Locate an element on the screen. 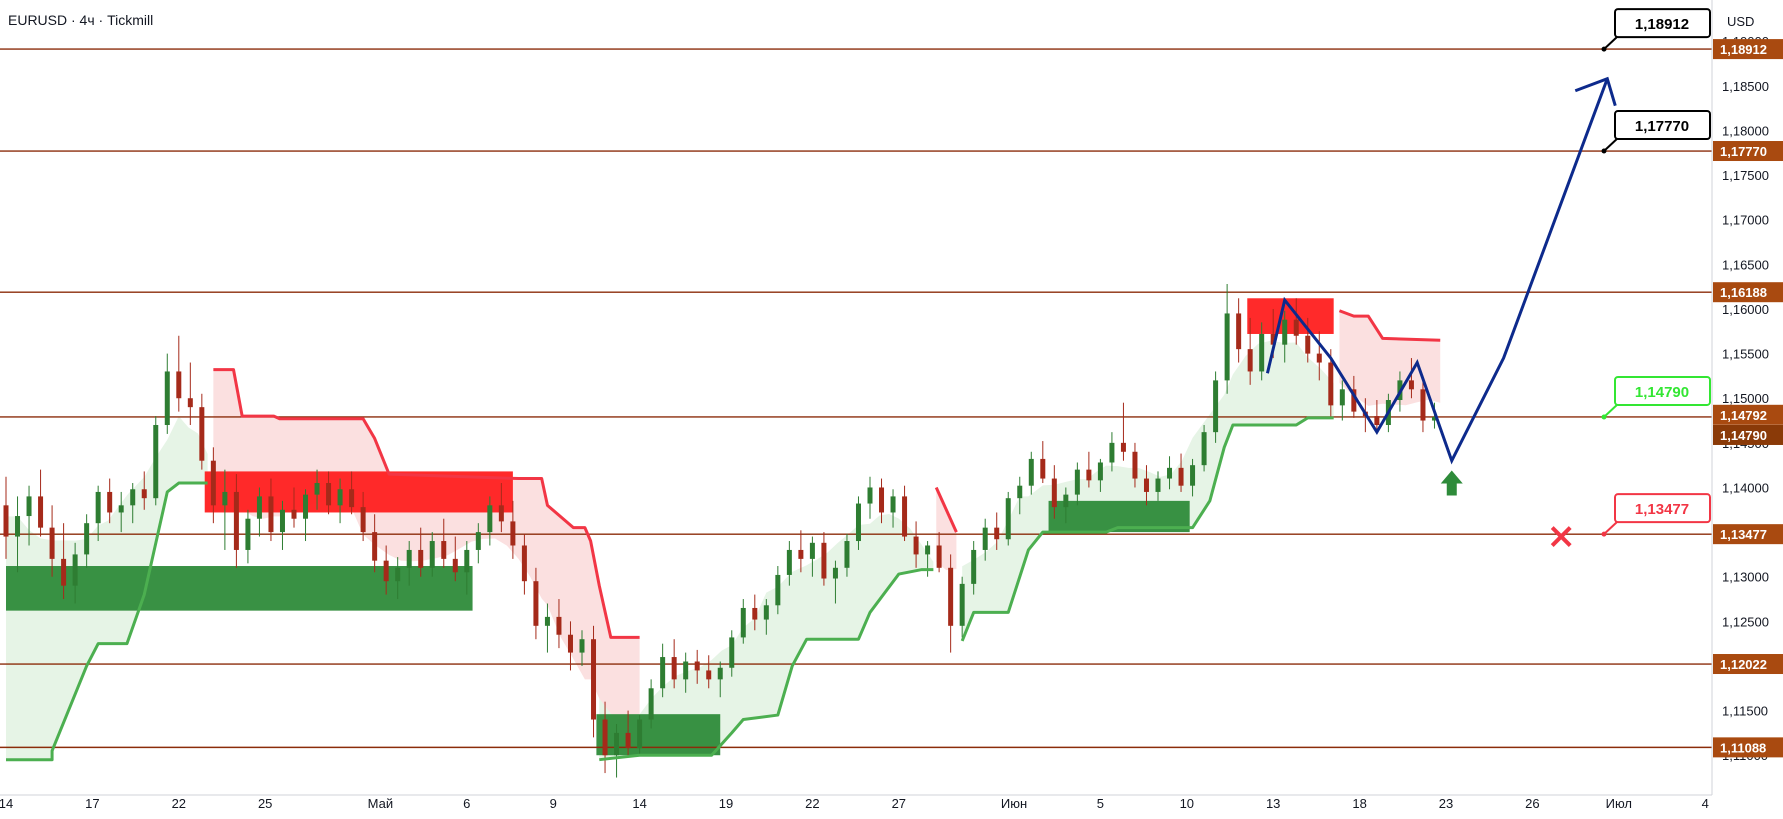  callout-label: 1,18912 is located at coordinates (1662, 24).